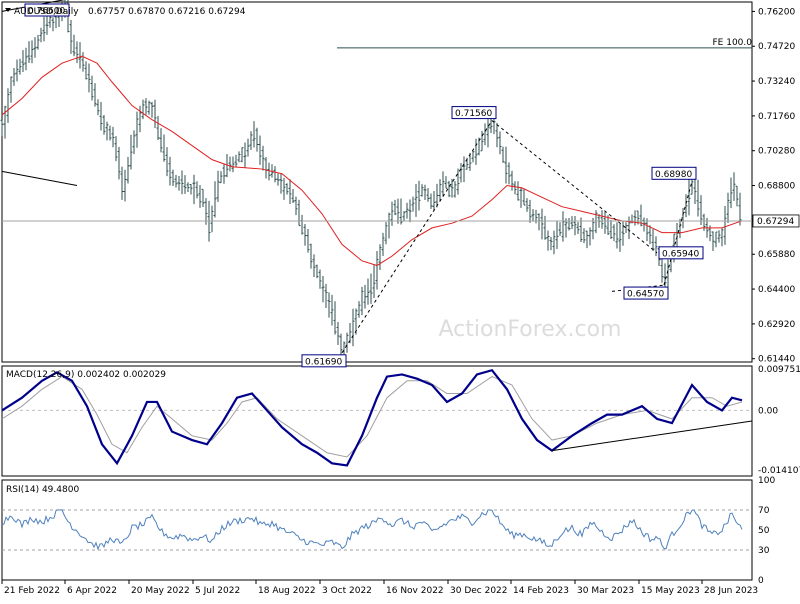  I want to click on price-y-tick-label: 0.73240, so click(776, 82).